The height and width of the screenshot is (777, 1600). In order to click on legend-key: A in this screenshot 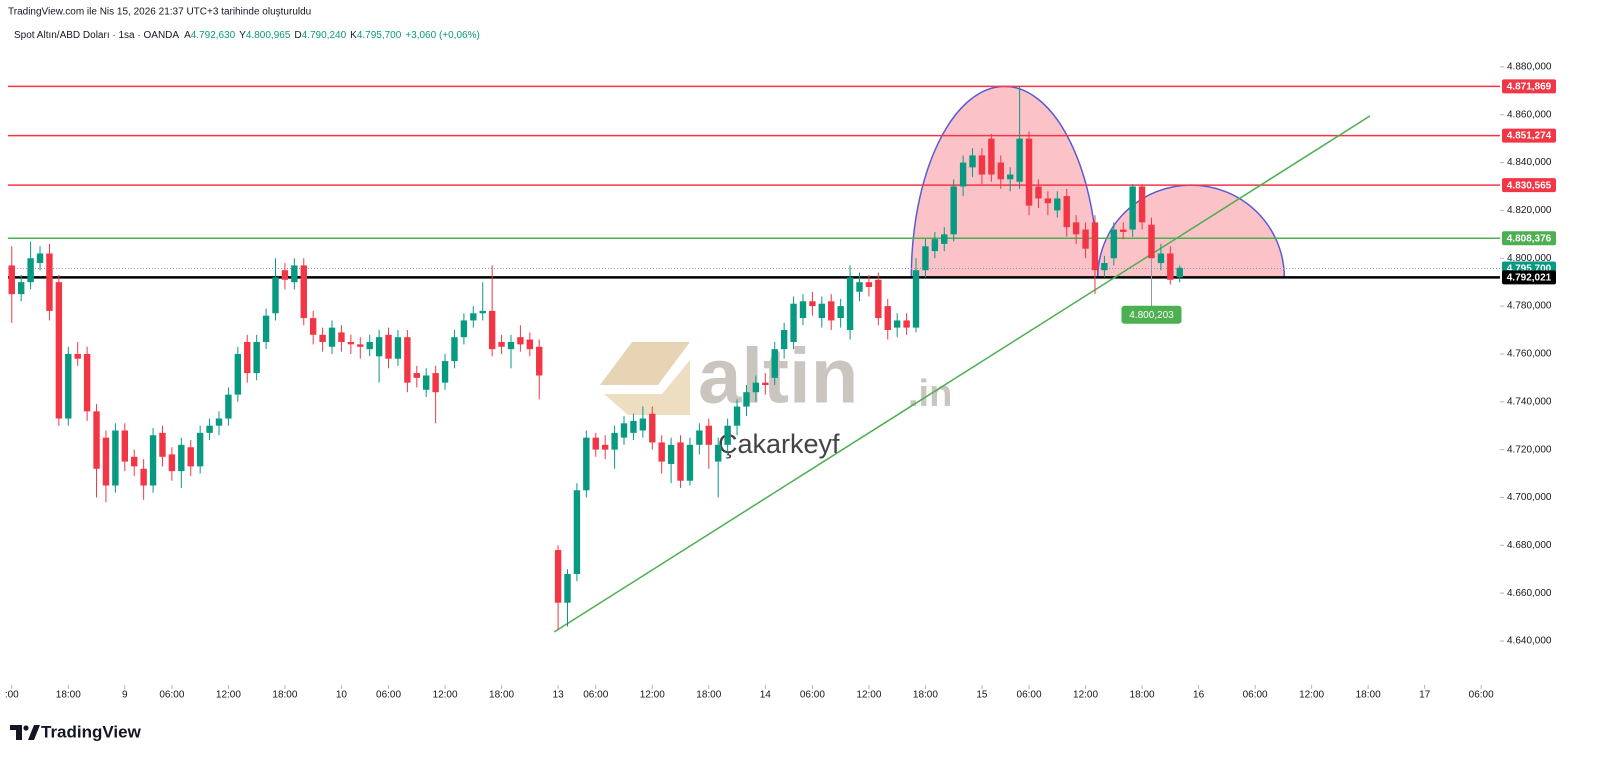, I will do `click(187, 35)`.